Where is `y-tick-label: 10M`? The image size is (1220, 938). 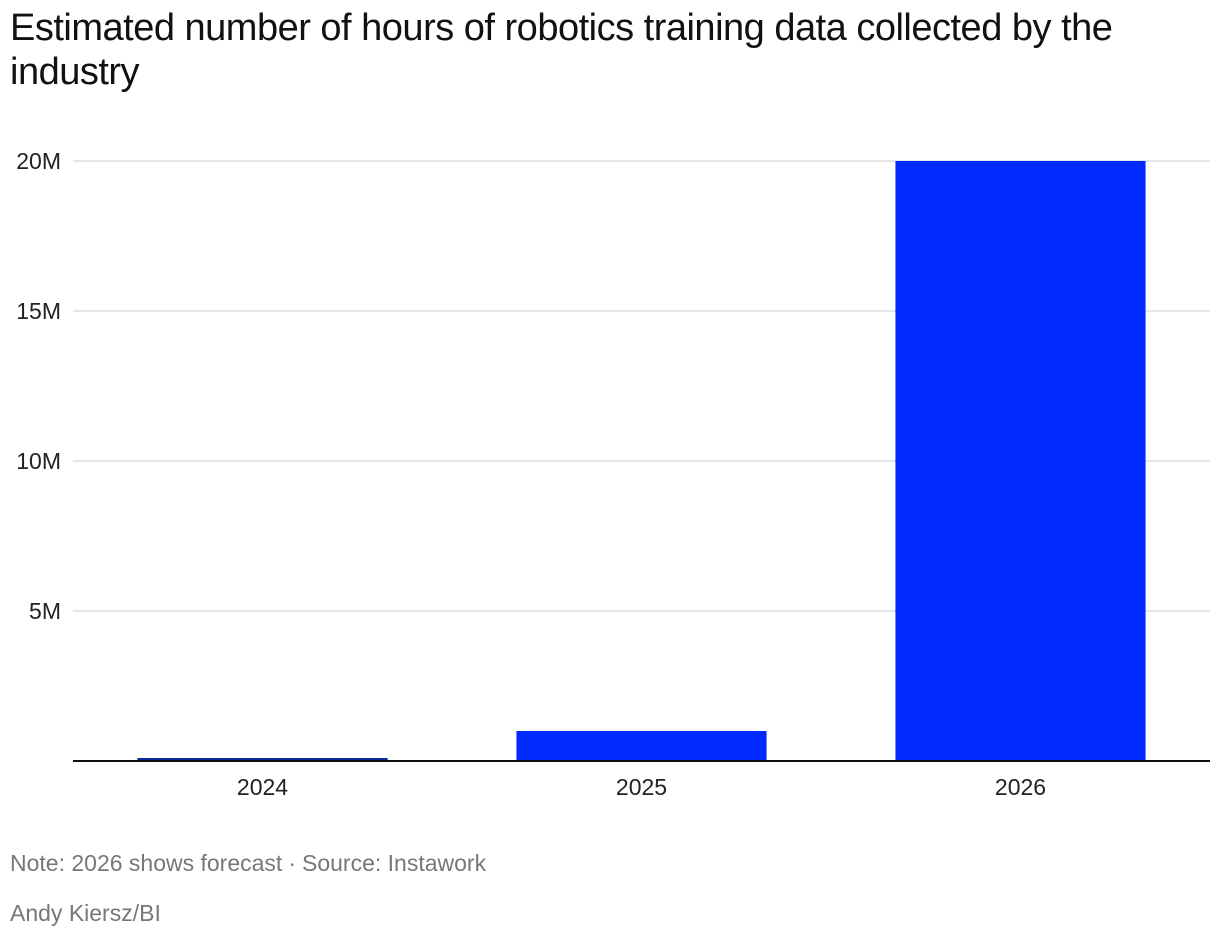 y-tick-label: 10M is located at coordinates (38, 461).